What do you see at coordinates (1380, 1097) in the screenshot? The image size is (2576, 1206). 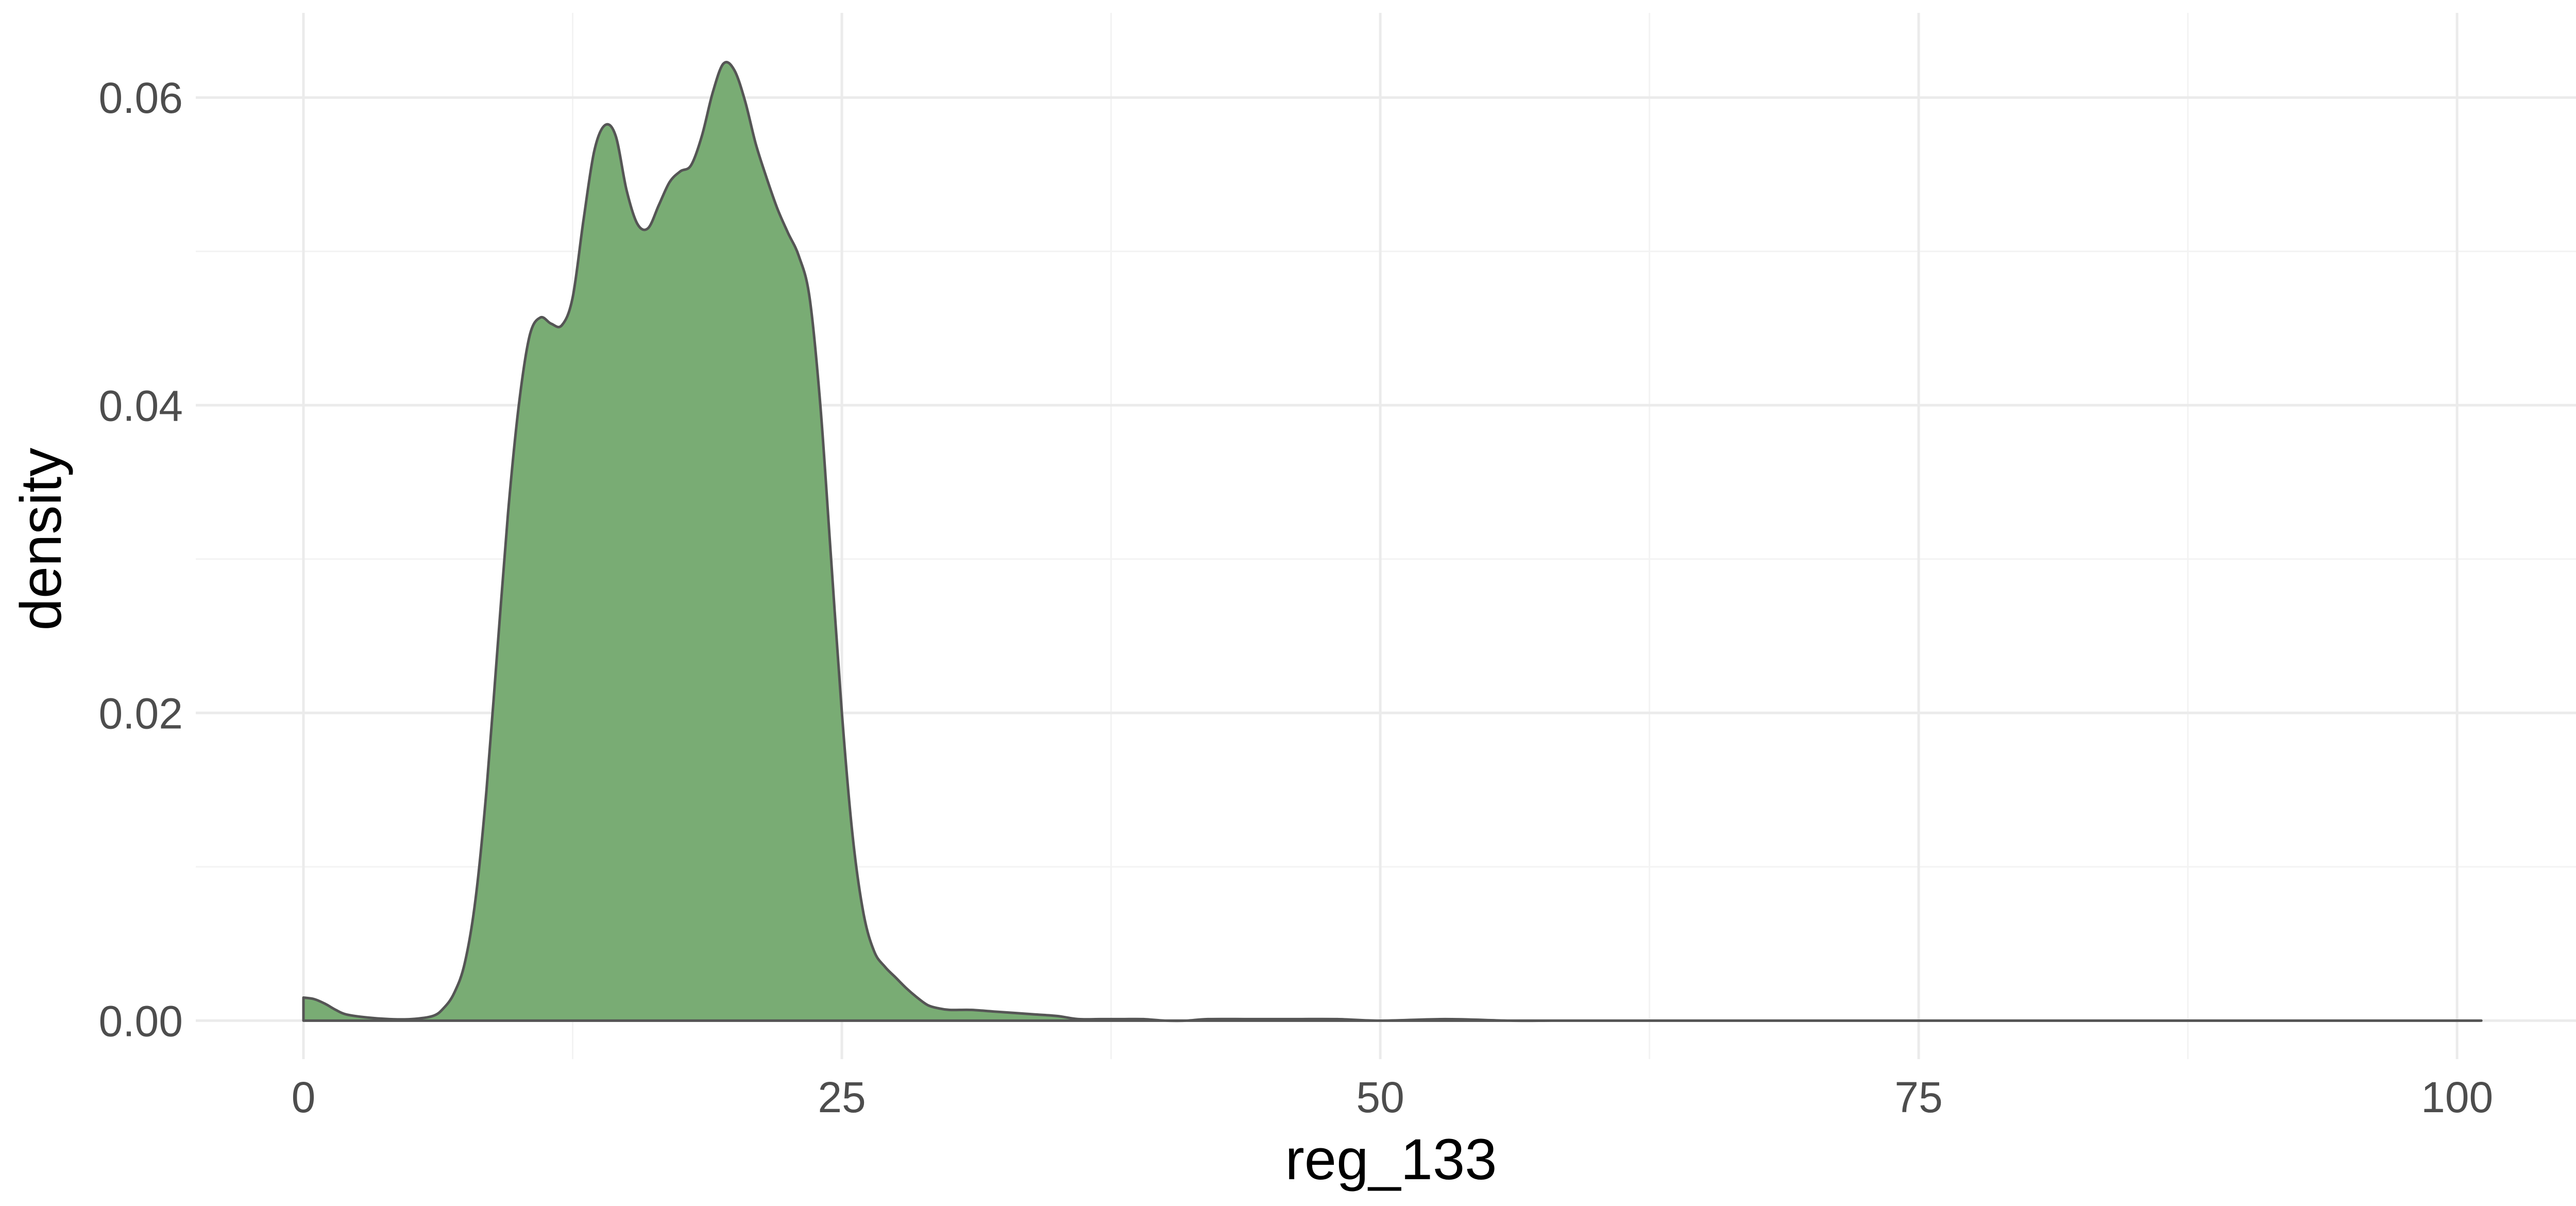 I see `x-tick-label: 50` at bounding box center [1380, 1097].